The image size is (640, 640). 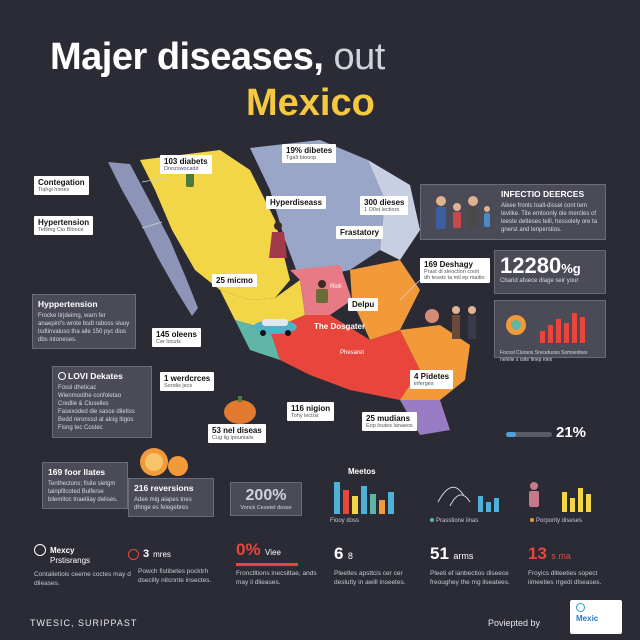 I want to click on label-25-mudians: 25 mudians Eop loutes lanaeos, so click(x=389, y=421).